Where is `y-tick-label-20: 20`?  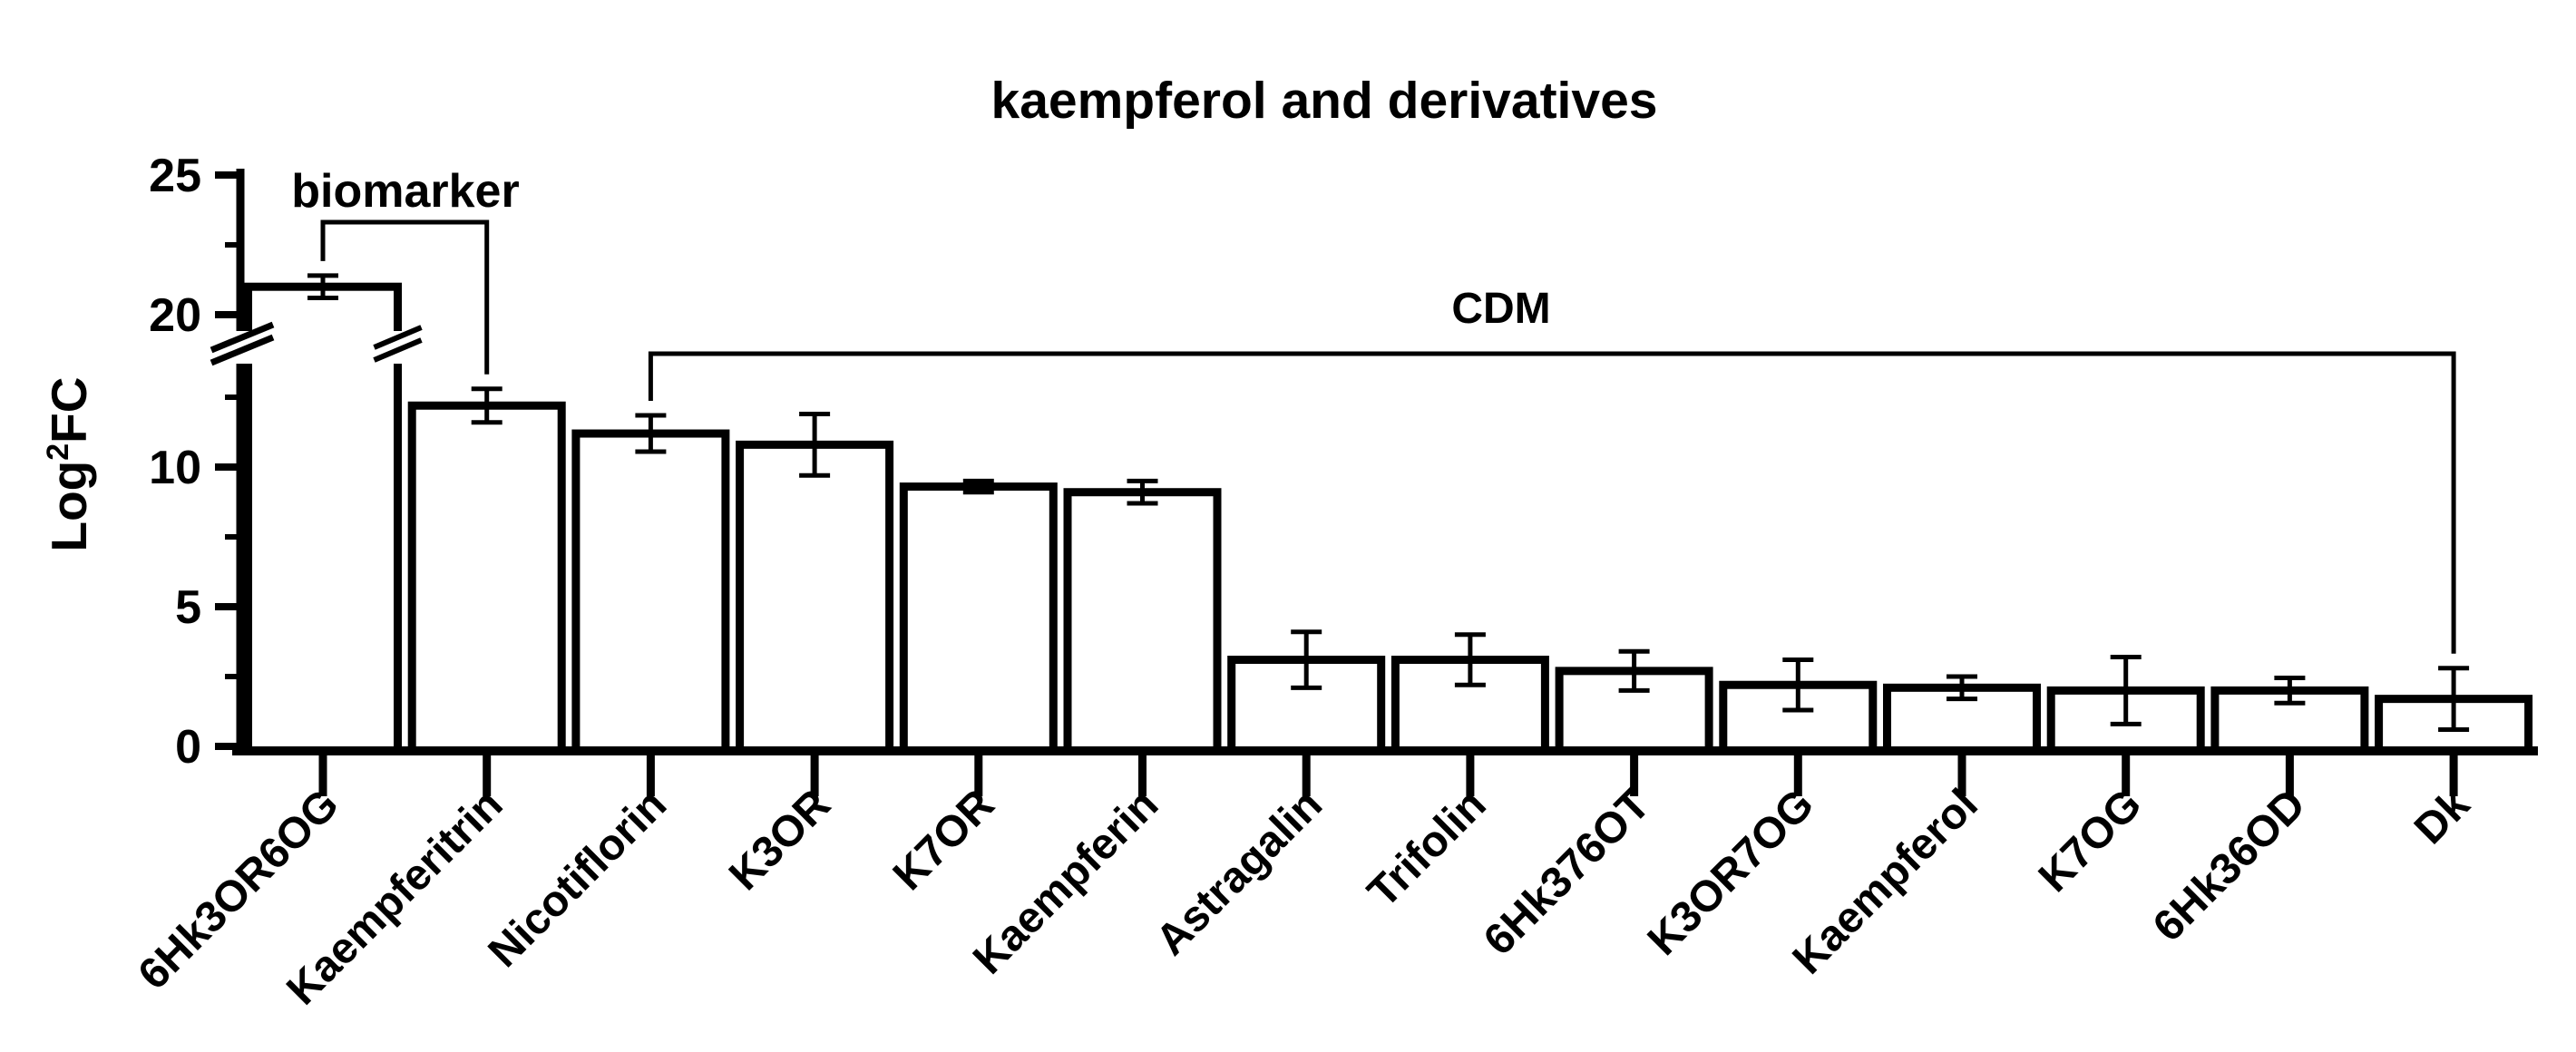
y-tick-label-20: 20 is located at coordinates (175, 315).